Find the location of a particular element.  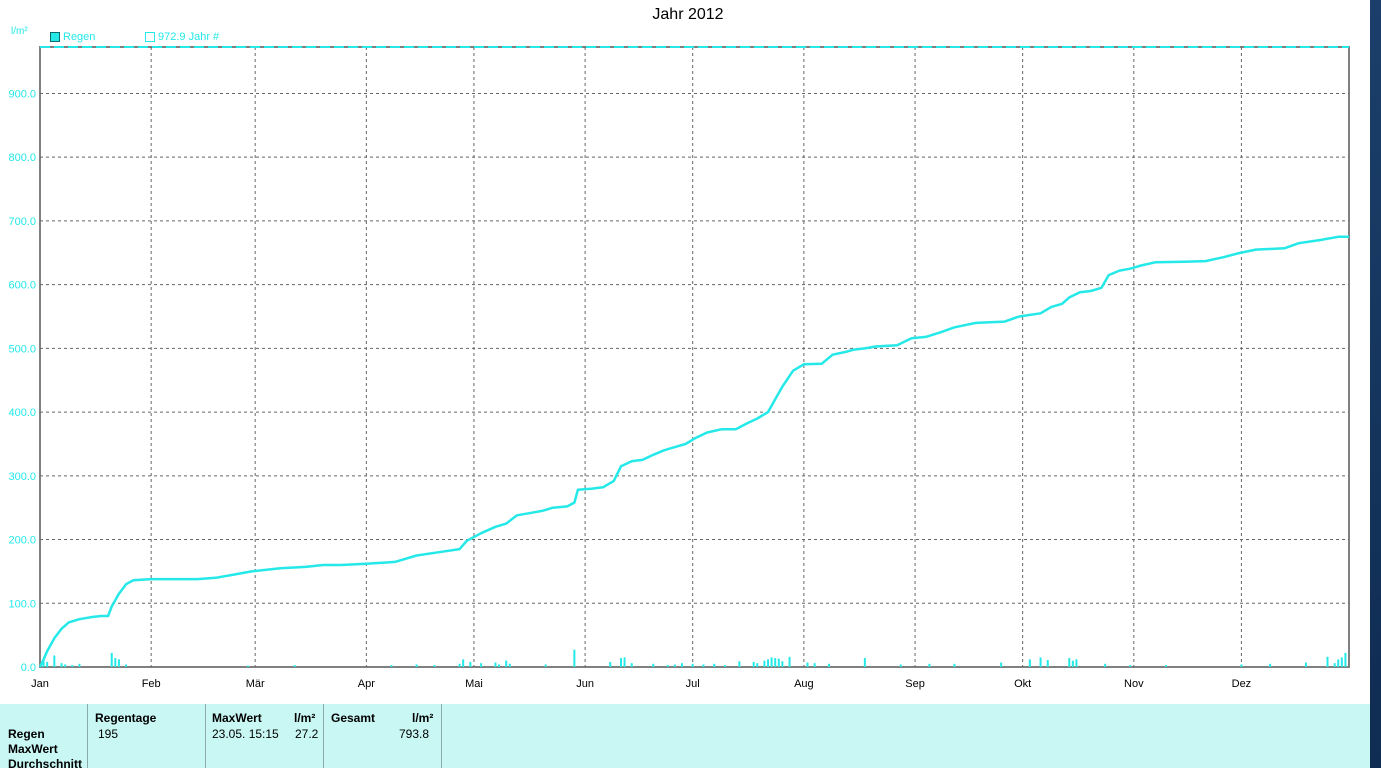

legend-swatch-filled-icon is located at coordinates (55, 37).